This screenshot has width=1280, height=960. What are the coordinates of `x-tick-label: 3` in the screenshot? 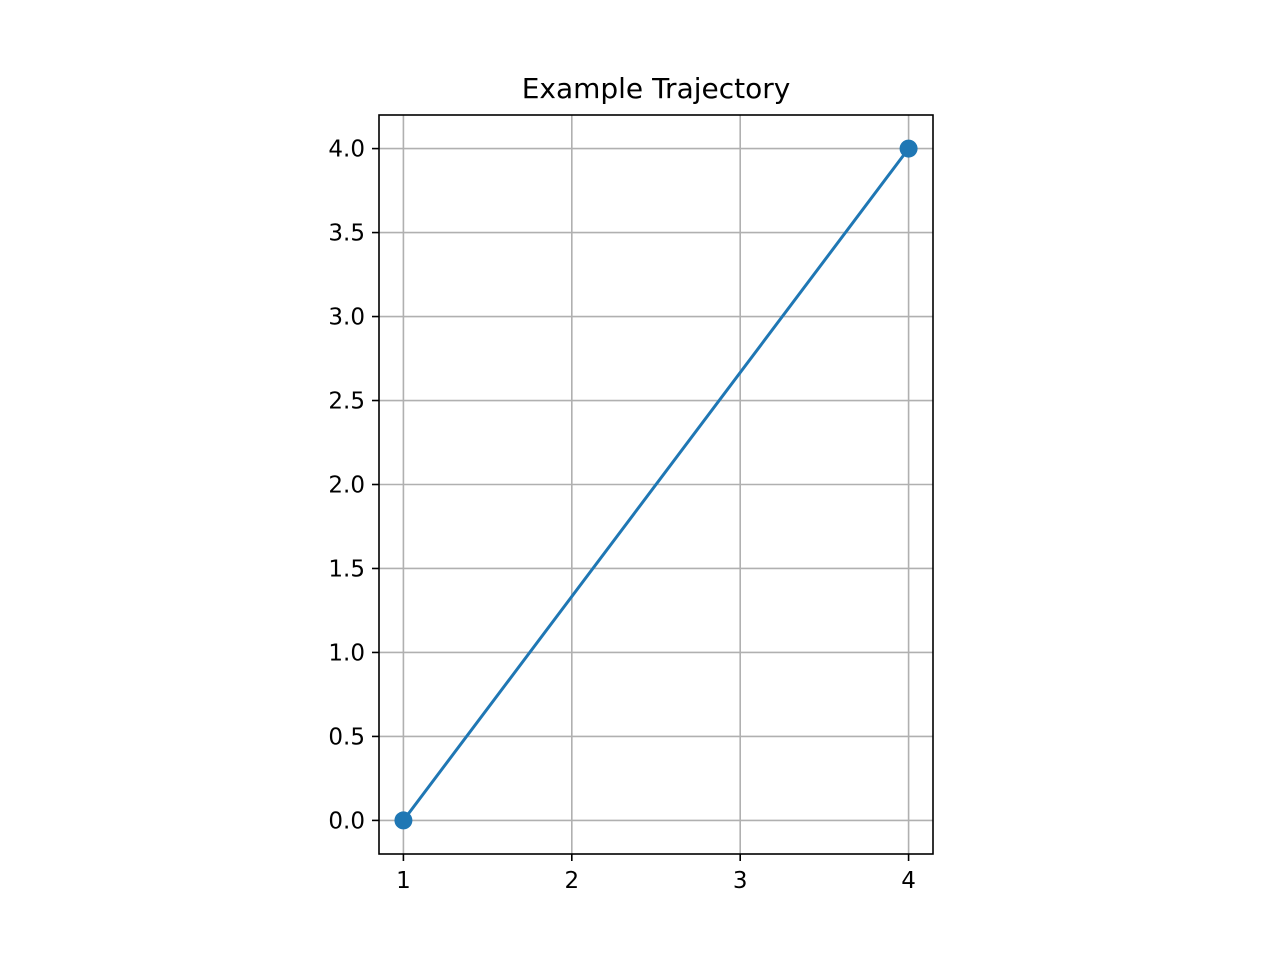 It's located at (740, 881).